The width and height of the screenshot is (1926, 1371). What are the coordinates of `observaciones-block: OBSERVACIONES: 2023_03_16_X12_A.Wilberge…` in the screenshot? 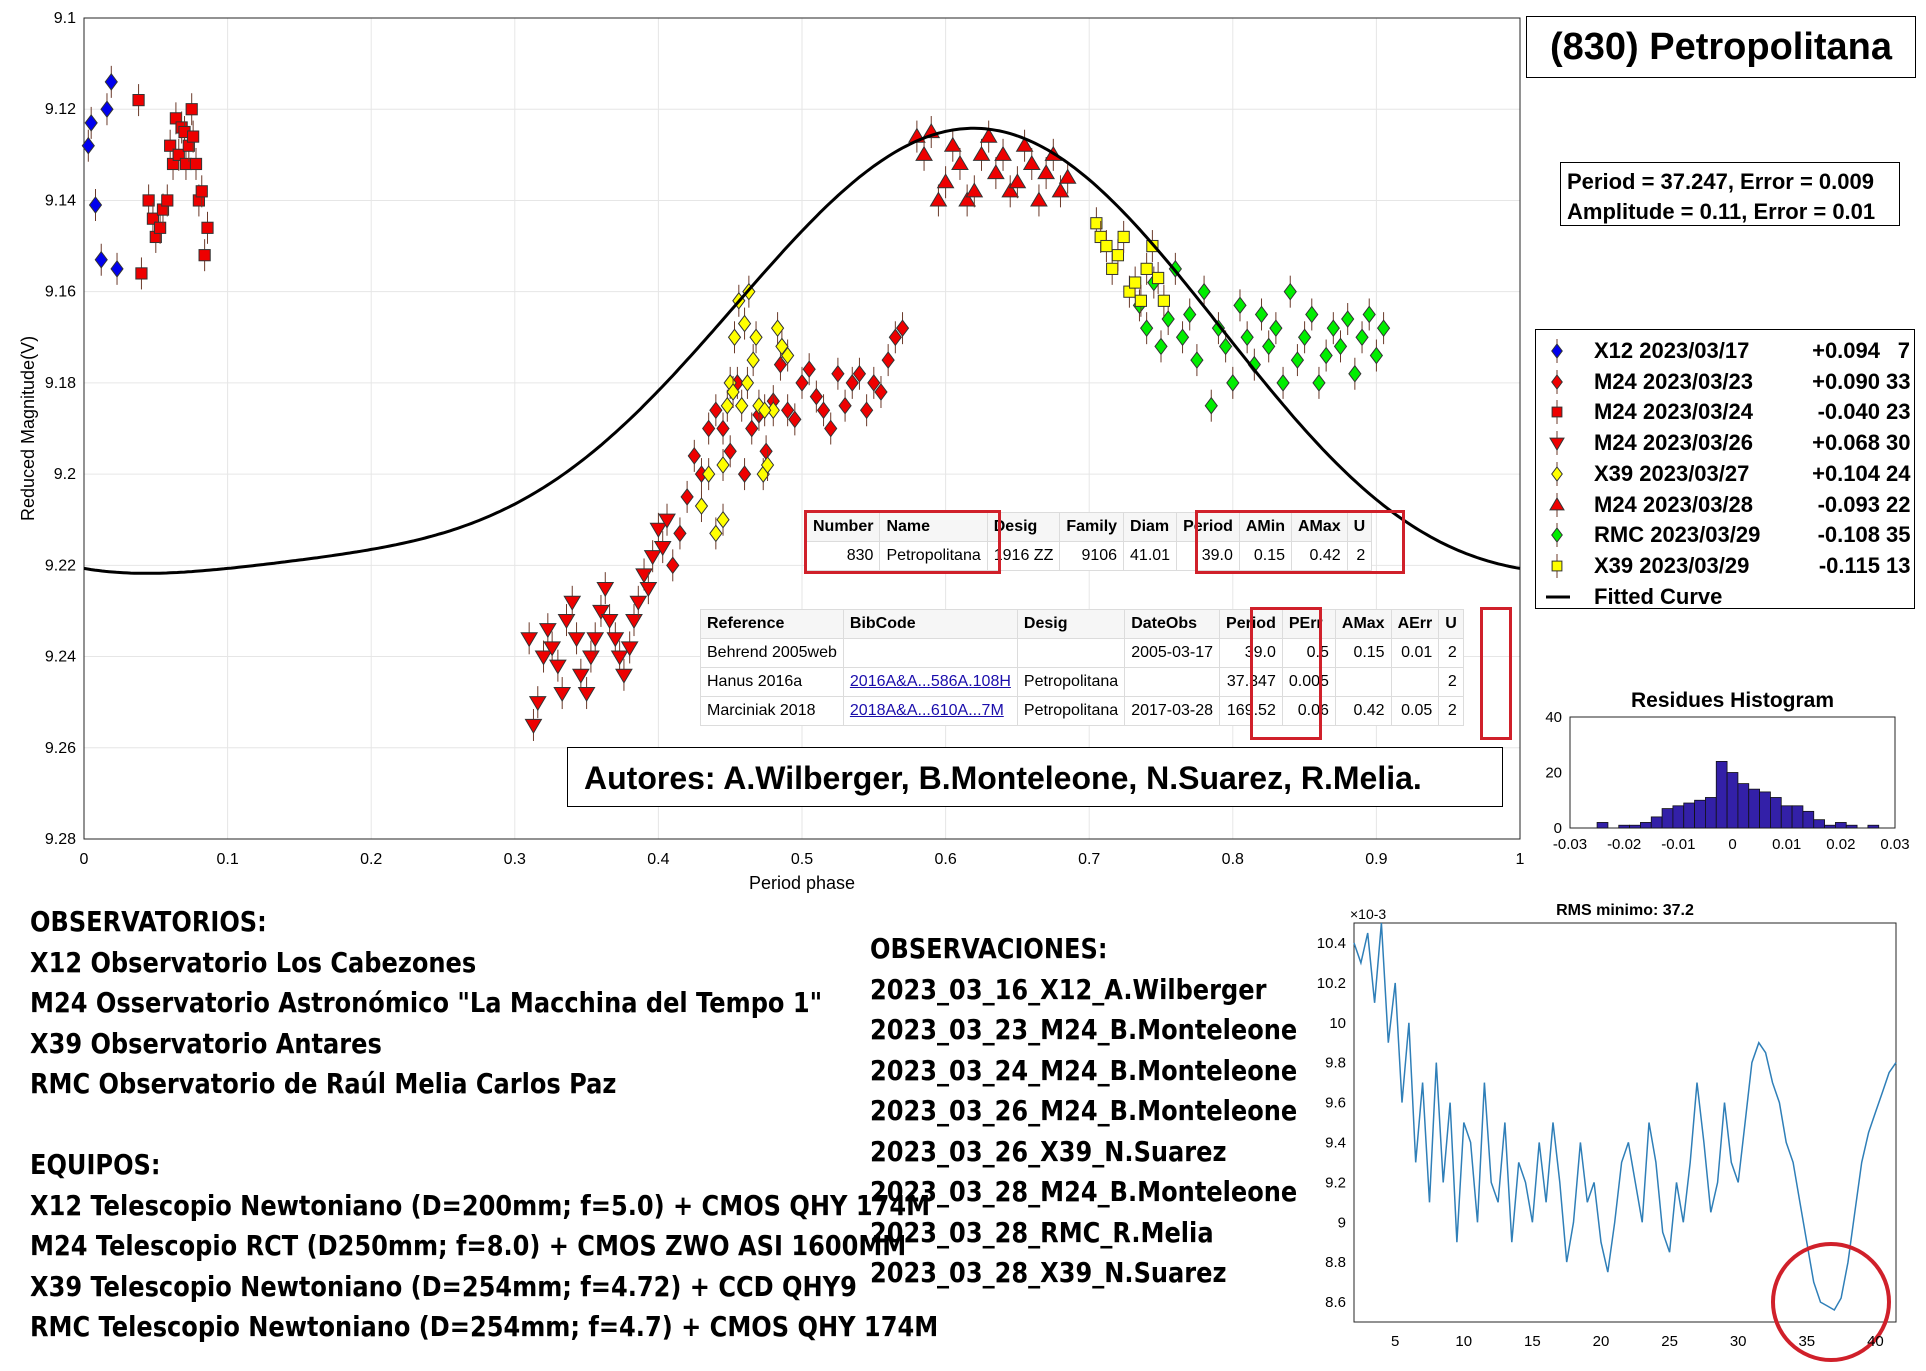 It's located at (1084, 1110).